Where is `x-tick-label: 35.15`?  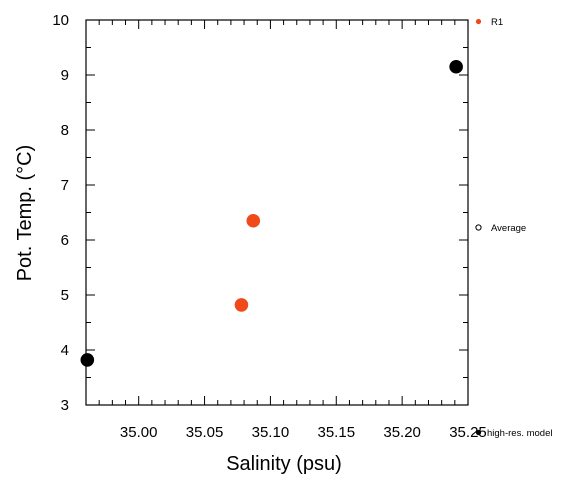
x-tick-label: 35.15 is located at coordinates (337, 432).